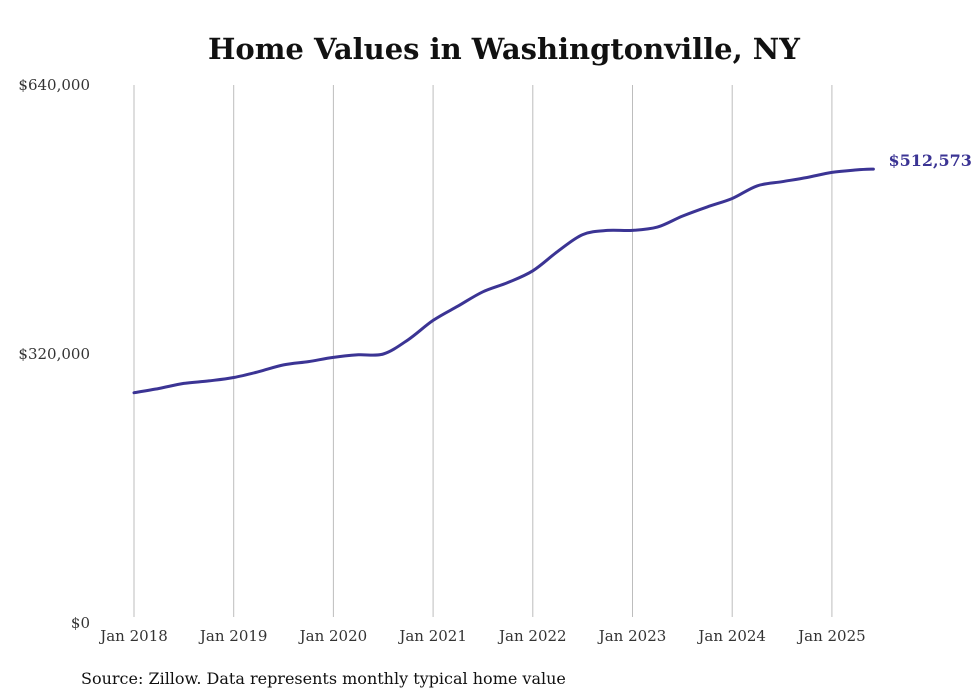 The image size is (980, 699). What do you see at coordinates (54, 85) in the screenshot?
I see `y-tick-label-640000: $640,000` at bounding box center [54, 85].